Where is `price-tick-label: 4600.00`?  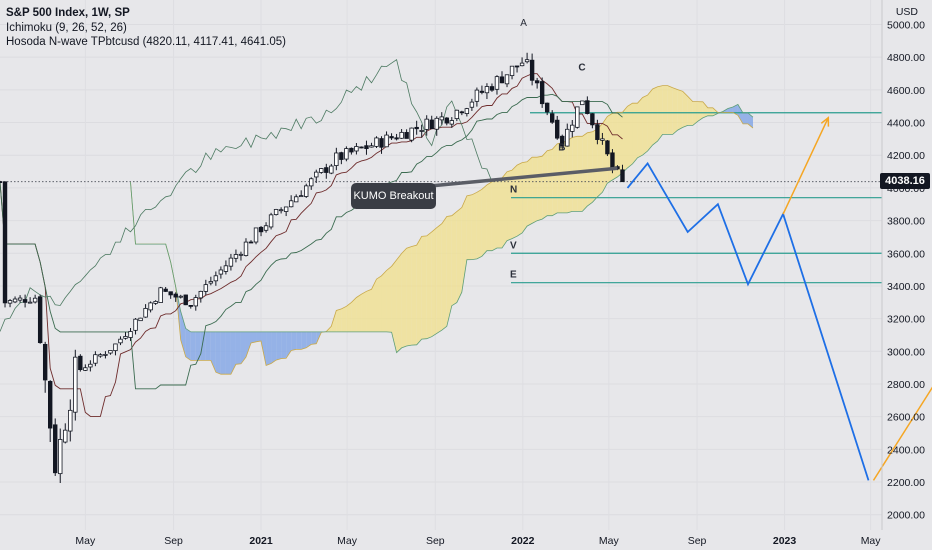
price-tick-label: 4600.00 is located at coordinates (906, 91).